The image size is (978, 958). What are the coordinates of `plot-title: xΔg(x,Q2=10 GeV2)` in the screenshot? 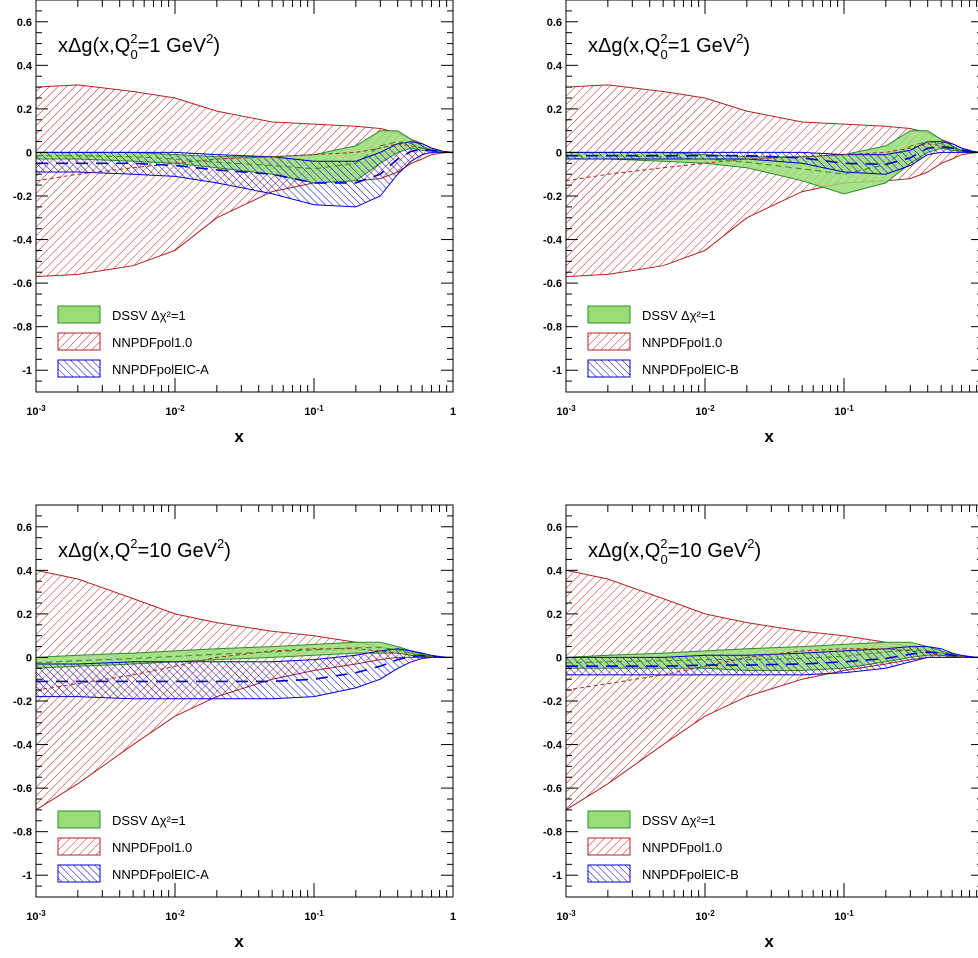 It's located at (144, 549).